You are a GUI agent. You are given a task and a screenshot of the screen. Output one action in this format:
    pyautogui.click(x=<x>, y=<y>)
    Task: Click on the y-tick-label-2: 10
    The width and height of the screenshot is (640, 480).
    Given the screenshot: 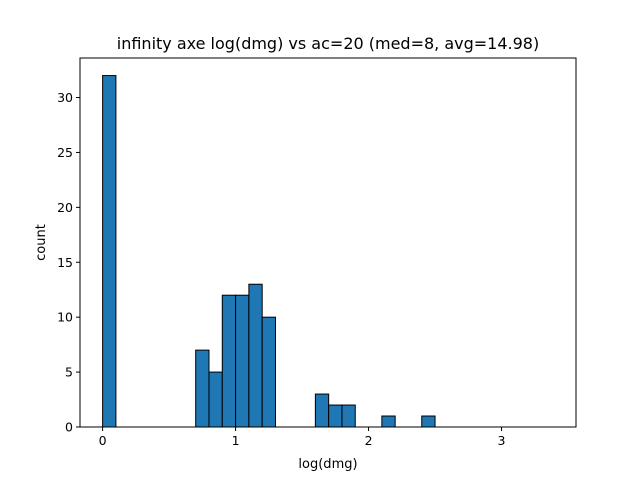 What is the action you would take?
    pyautogui.click(x=65, y=317)
    